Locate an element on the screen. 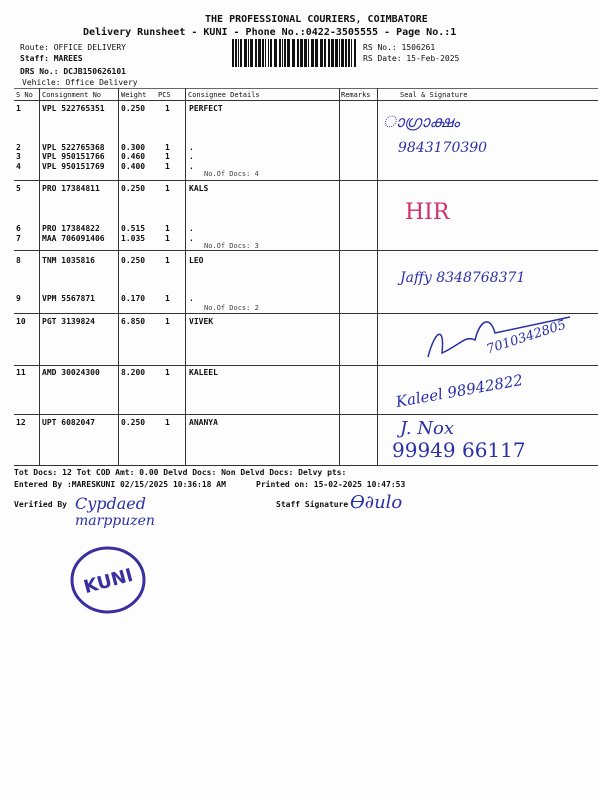  stamp-text: KUNI is located at coordinates (109, 581).